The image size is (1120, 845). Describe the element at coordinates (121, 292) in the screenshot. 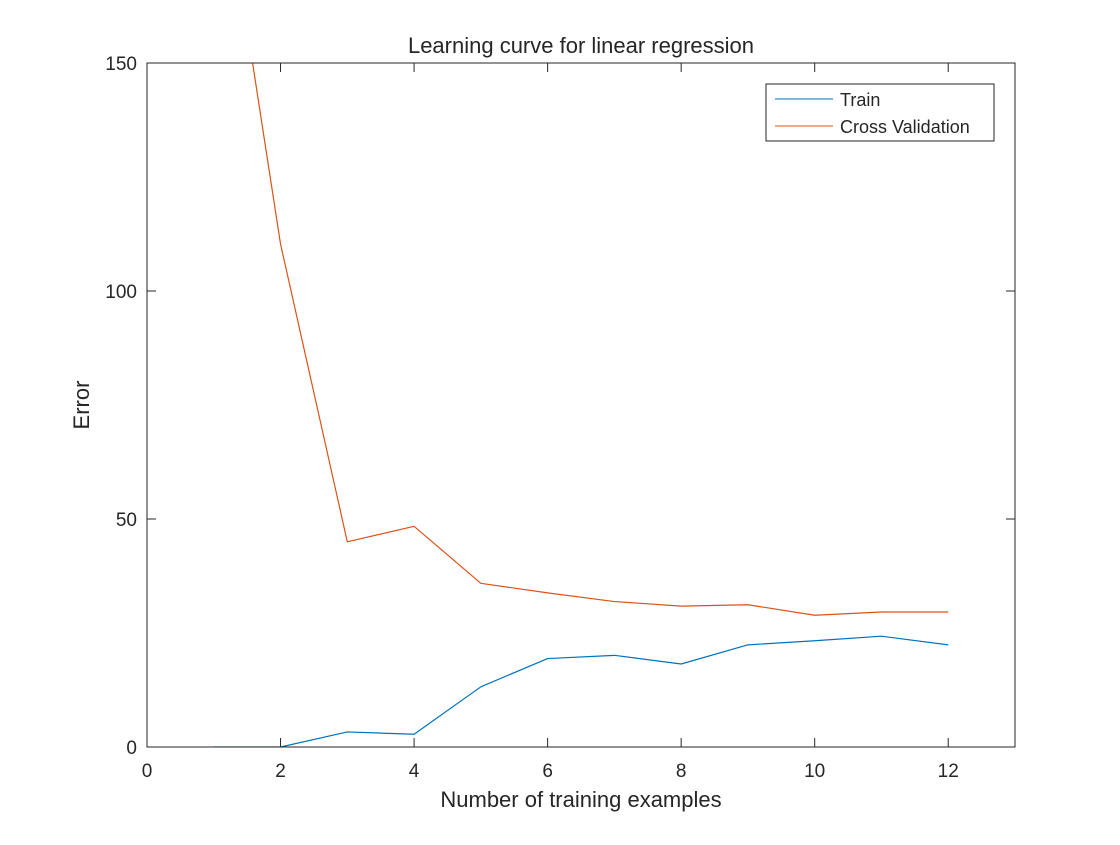

I see `y-tick-label: 100` at that location.